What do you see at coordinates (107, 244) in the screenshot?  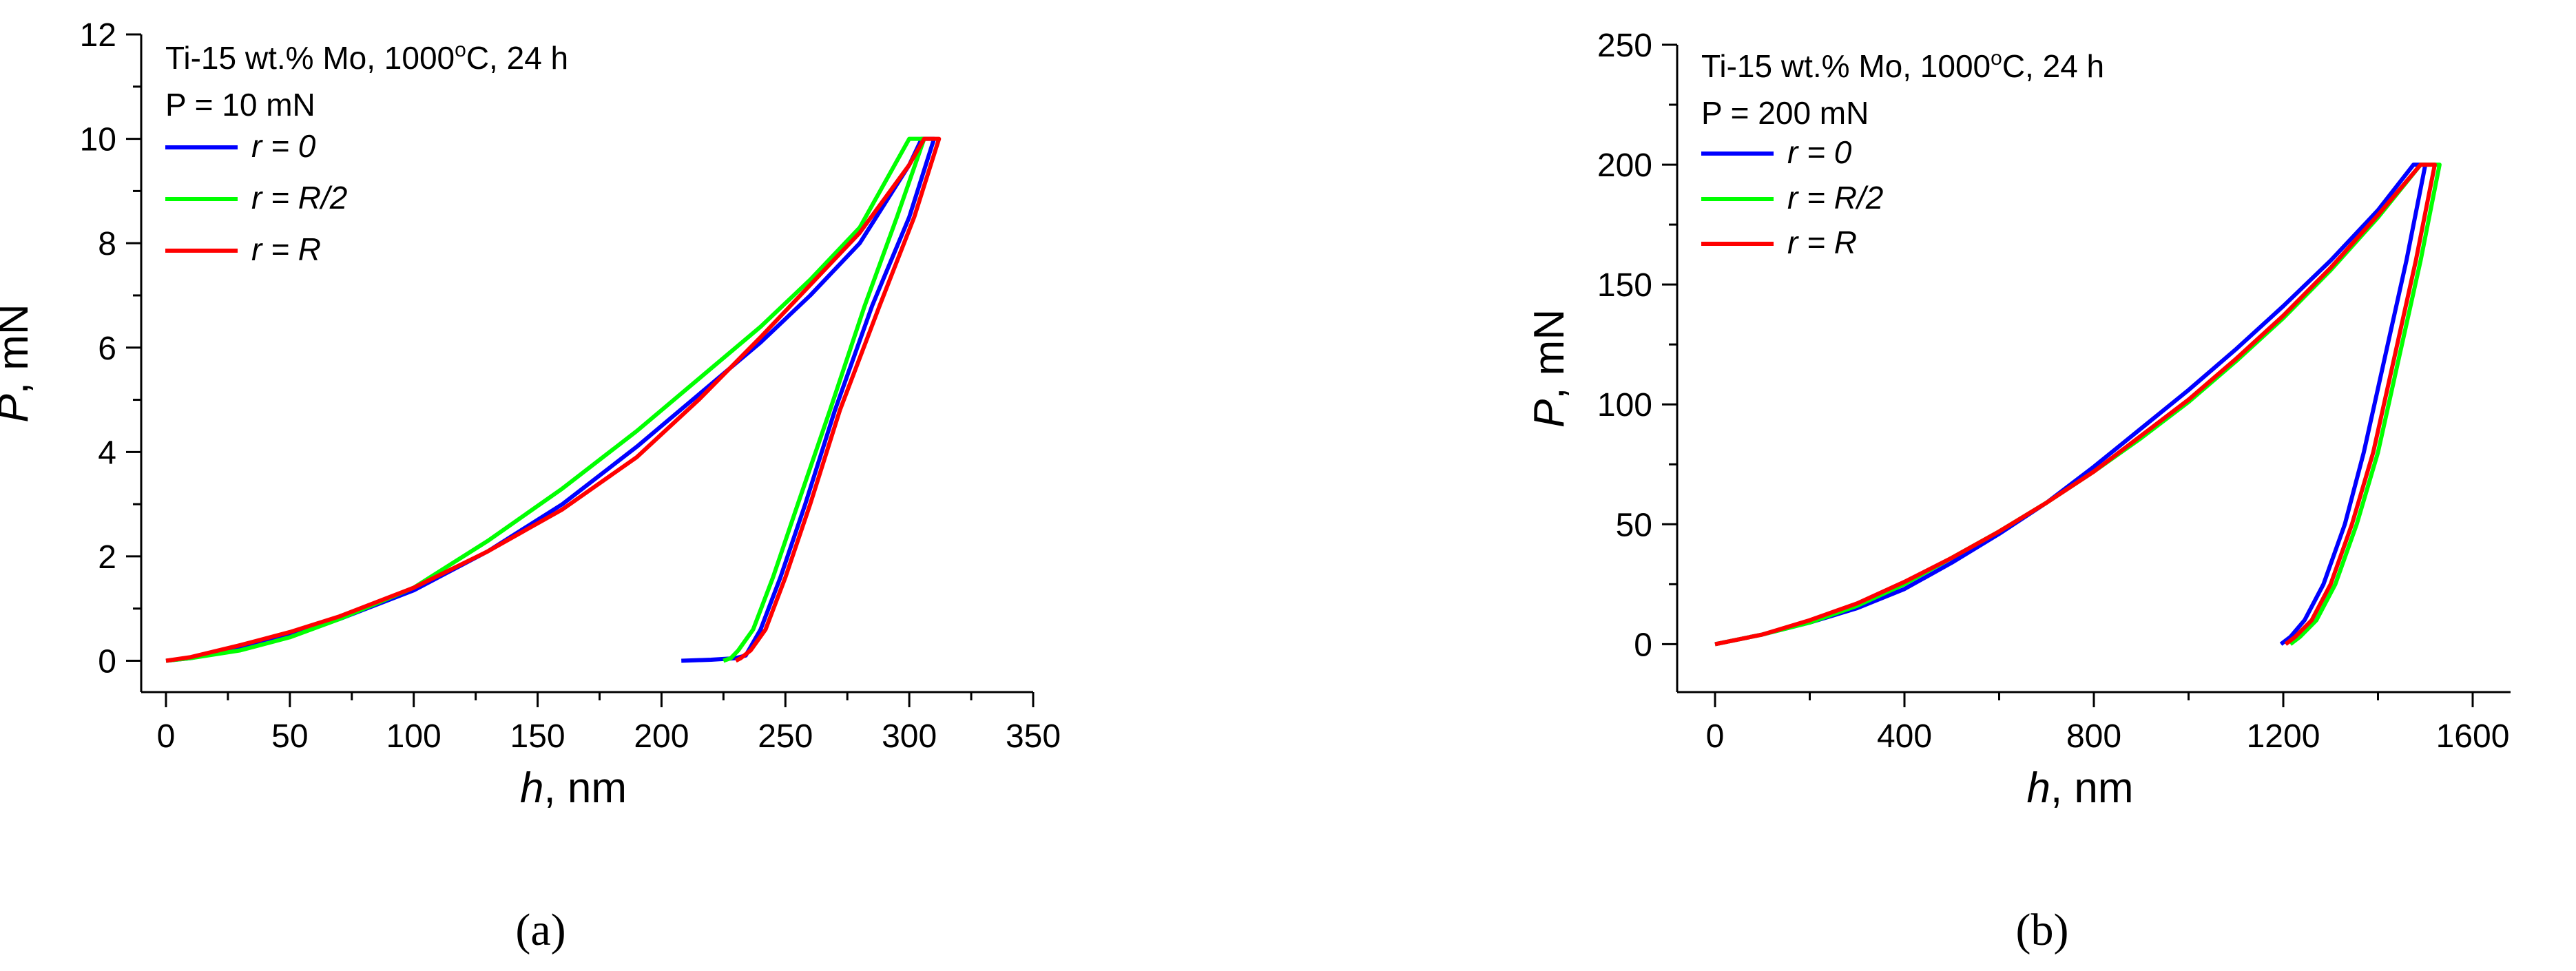 I see `y-tick-label: 8` at bounding box center [107, 244].